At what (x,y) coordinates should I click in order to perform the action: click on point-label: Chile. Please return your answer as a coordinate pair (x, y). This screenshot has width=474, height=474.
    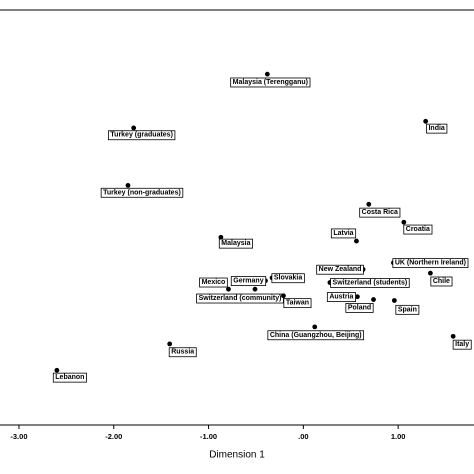
    Looking at the image, I should click on (441, 281).